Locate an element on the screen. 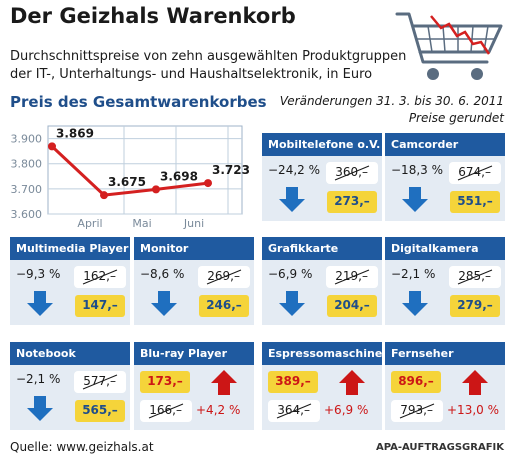 The width and height of the screenshot is (512, 461). data-label: 3.675 is located at coordinates (127, 182).